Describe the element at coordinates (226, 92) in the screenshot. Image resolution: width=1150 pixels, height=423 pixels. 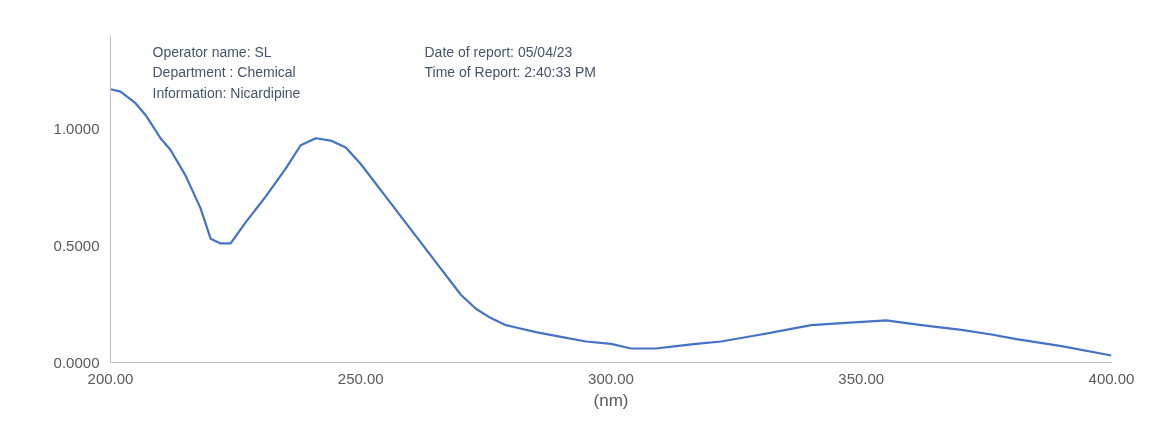
I see `annotation: Information: Nicardipine` at that location.